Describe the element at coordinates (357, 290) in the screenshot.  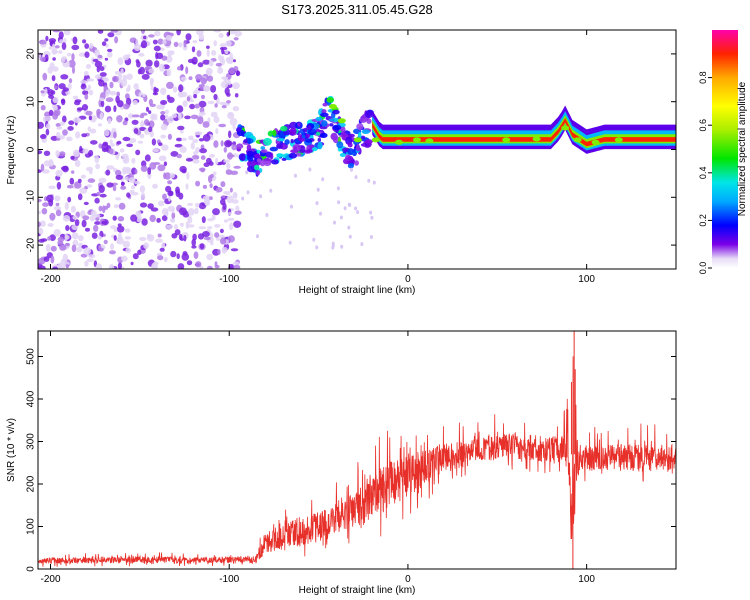
I see `spectrogram-xlabel: Height of straight line (km)` at that location.